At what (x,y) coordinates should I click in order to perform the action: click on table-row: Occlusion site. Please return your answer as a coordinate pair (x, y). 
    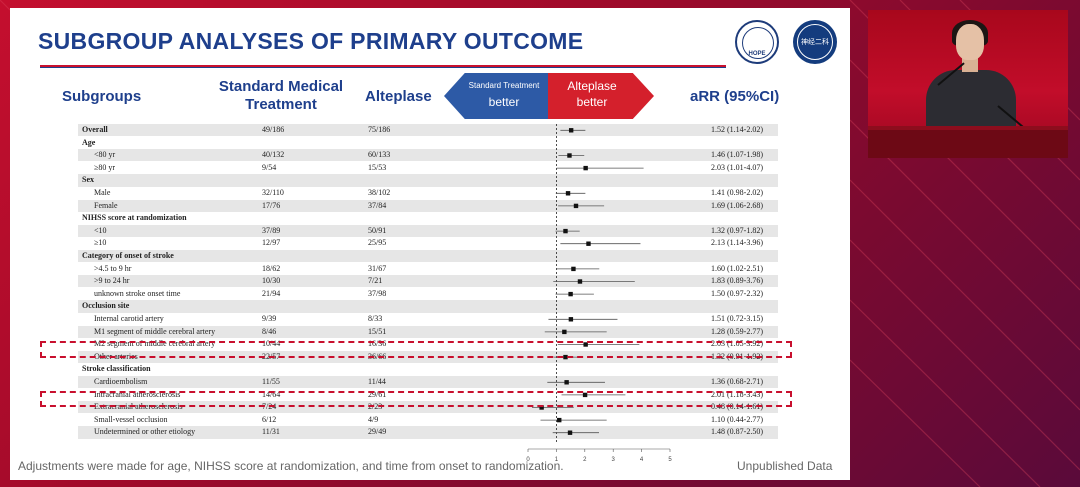
    Looking at the image, I should click on (428, 306).